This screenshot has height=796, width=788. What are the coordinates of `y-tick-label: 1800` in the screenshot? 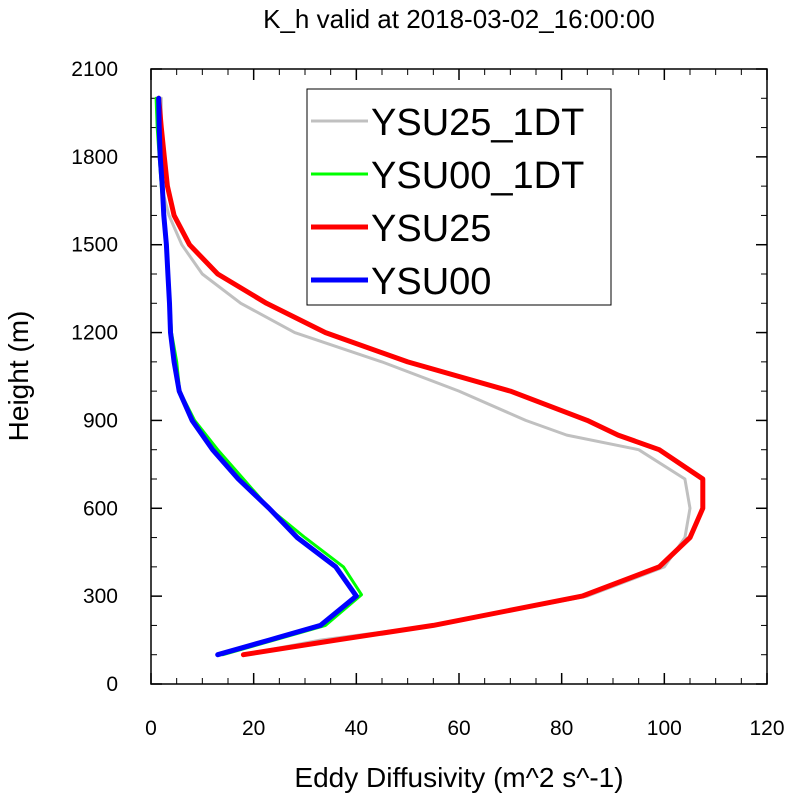 It's located at (94, 157).